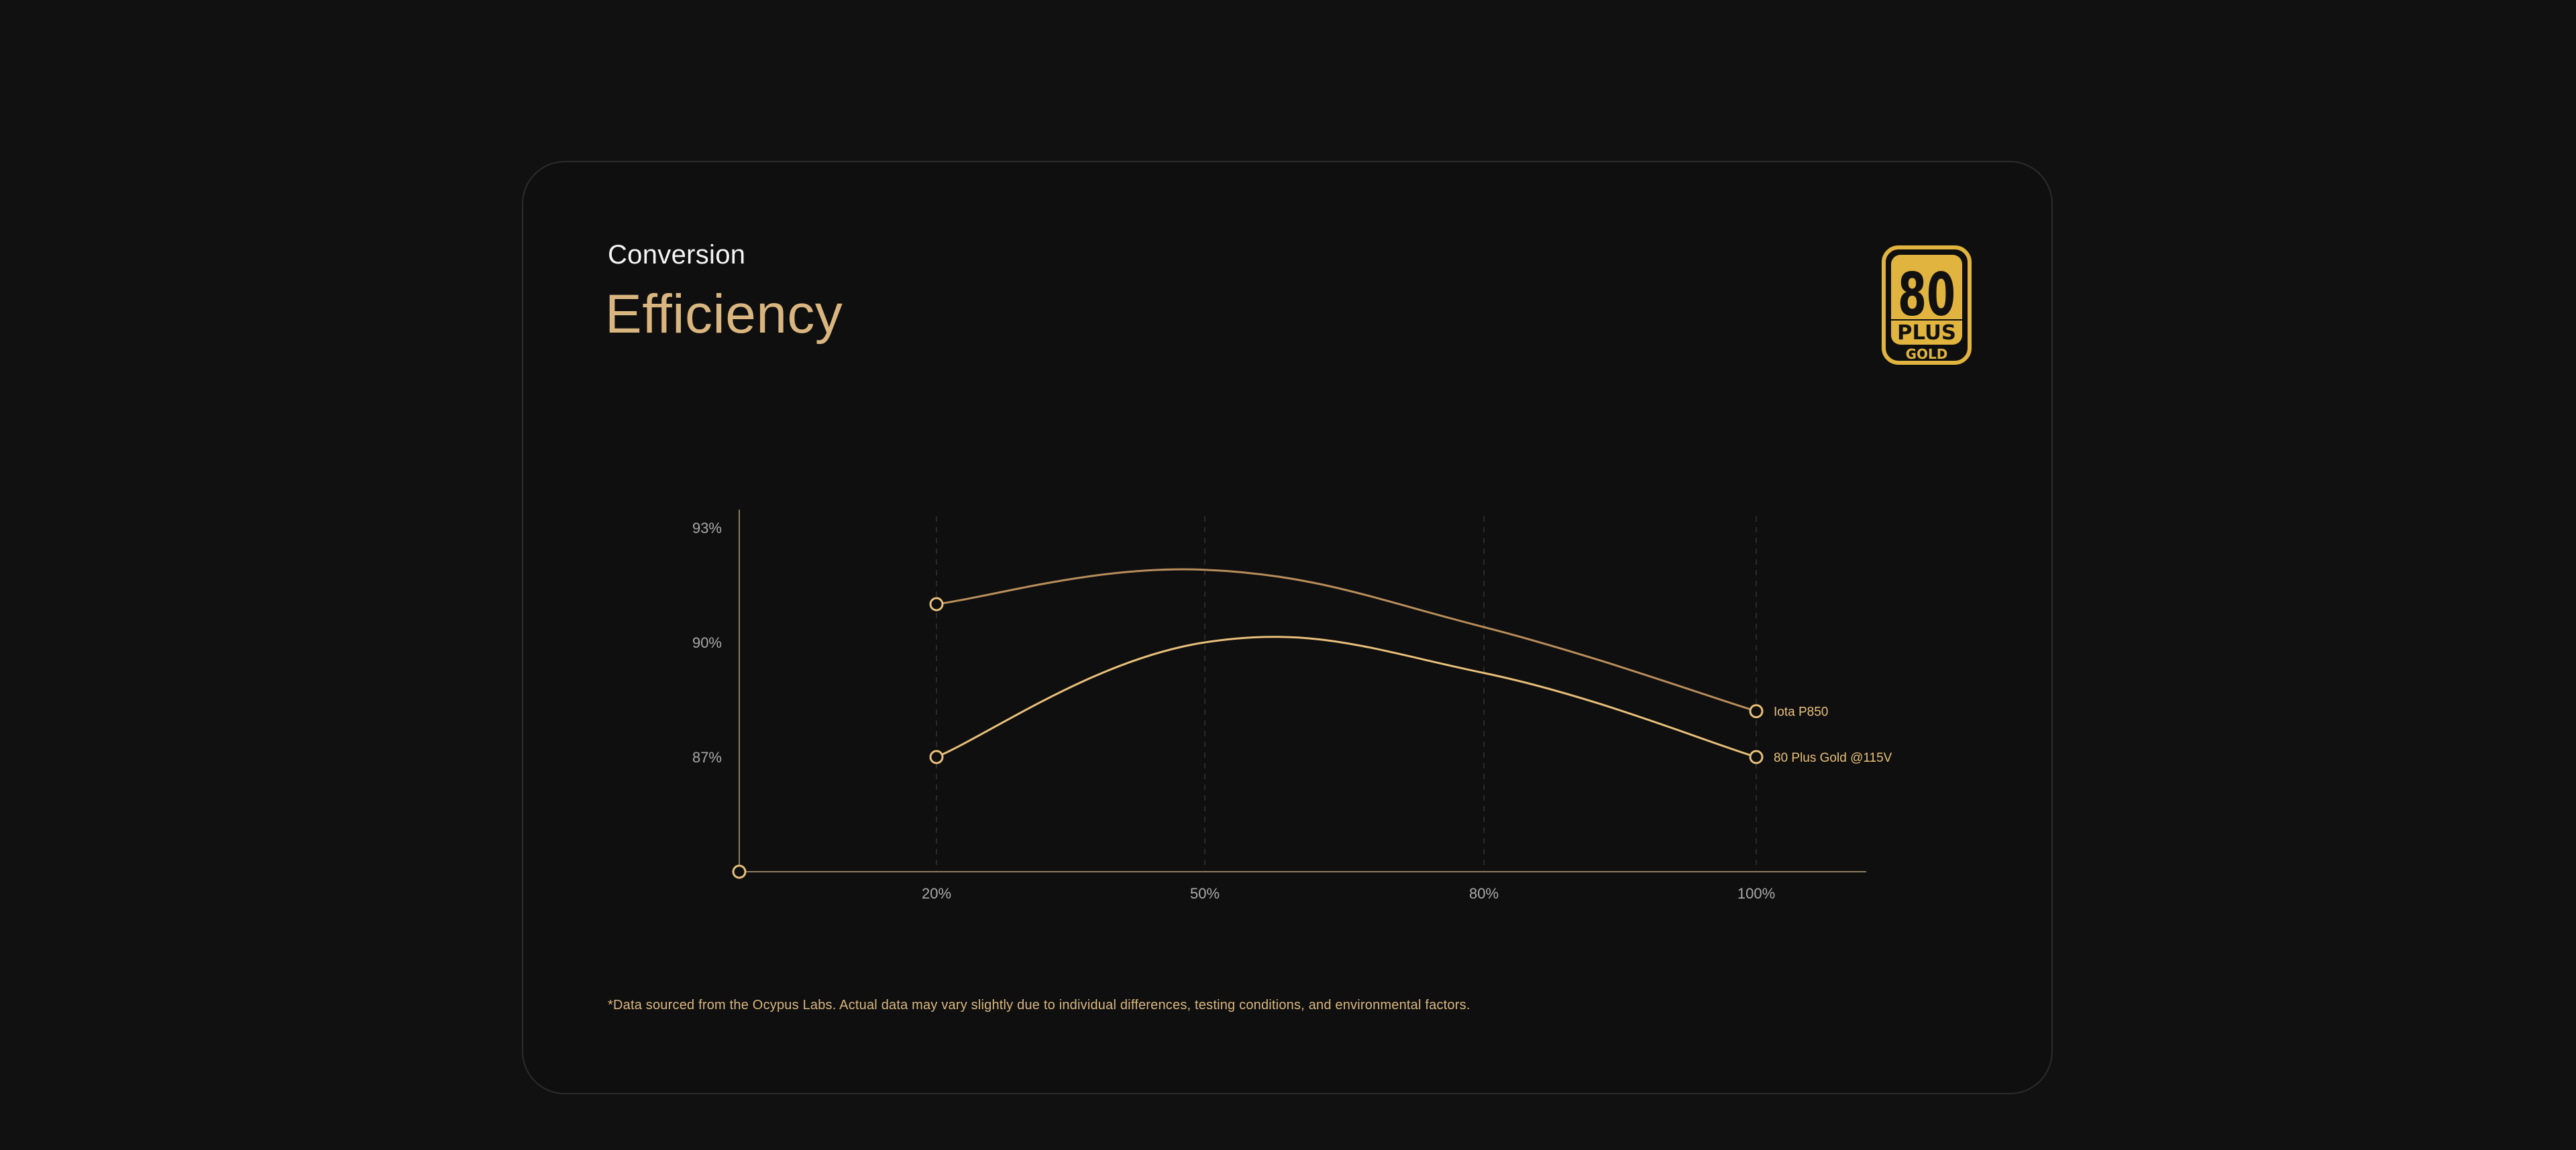  What do you see at coordinates (1205, 893) in the screenshot?
I see `x-tick-label: 50%` at bounding box center [1205, 893].